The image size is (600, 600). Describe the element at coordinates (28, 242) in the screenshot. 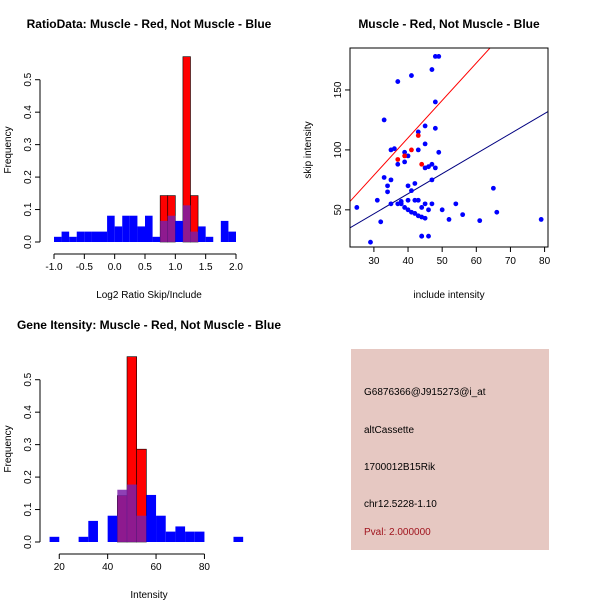

I see `ratio-histogram-y-tick-label: 0.0` at that location.